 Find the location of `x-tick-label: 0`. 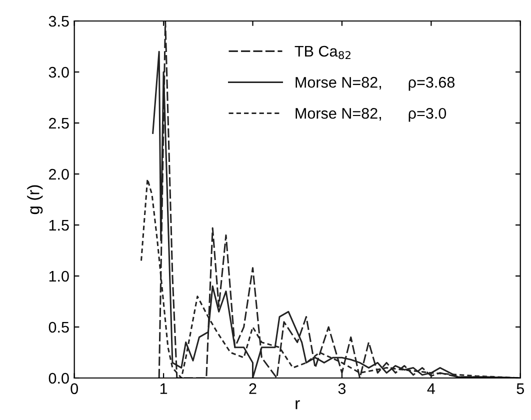

x-tick-label: 0 is located at coordinates (74, 388).